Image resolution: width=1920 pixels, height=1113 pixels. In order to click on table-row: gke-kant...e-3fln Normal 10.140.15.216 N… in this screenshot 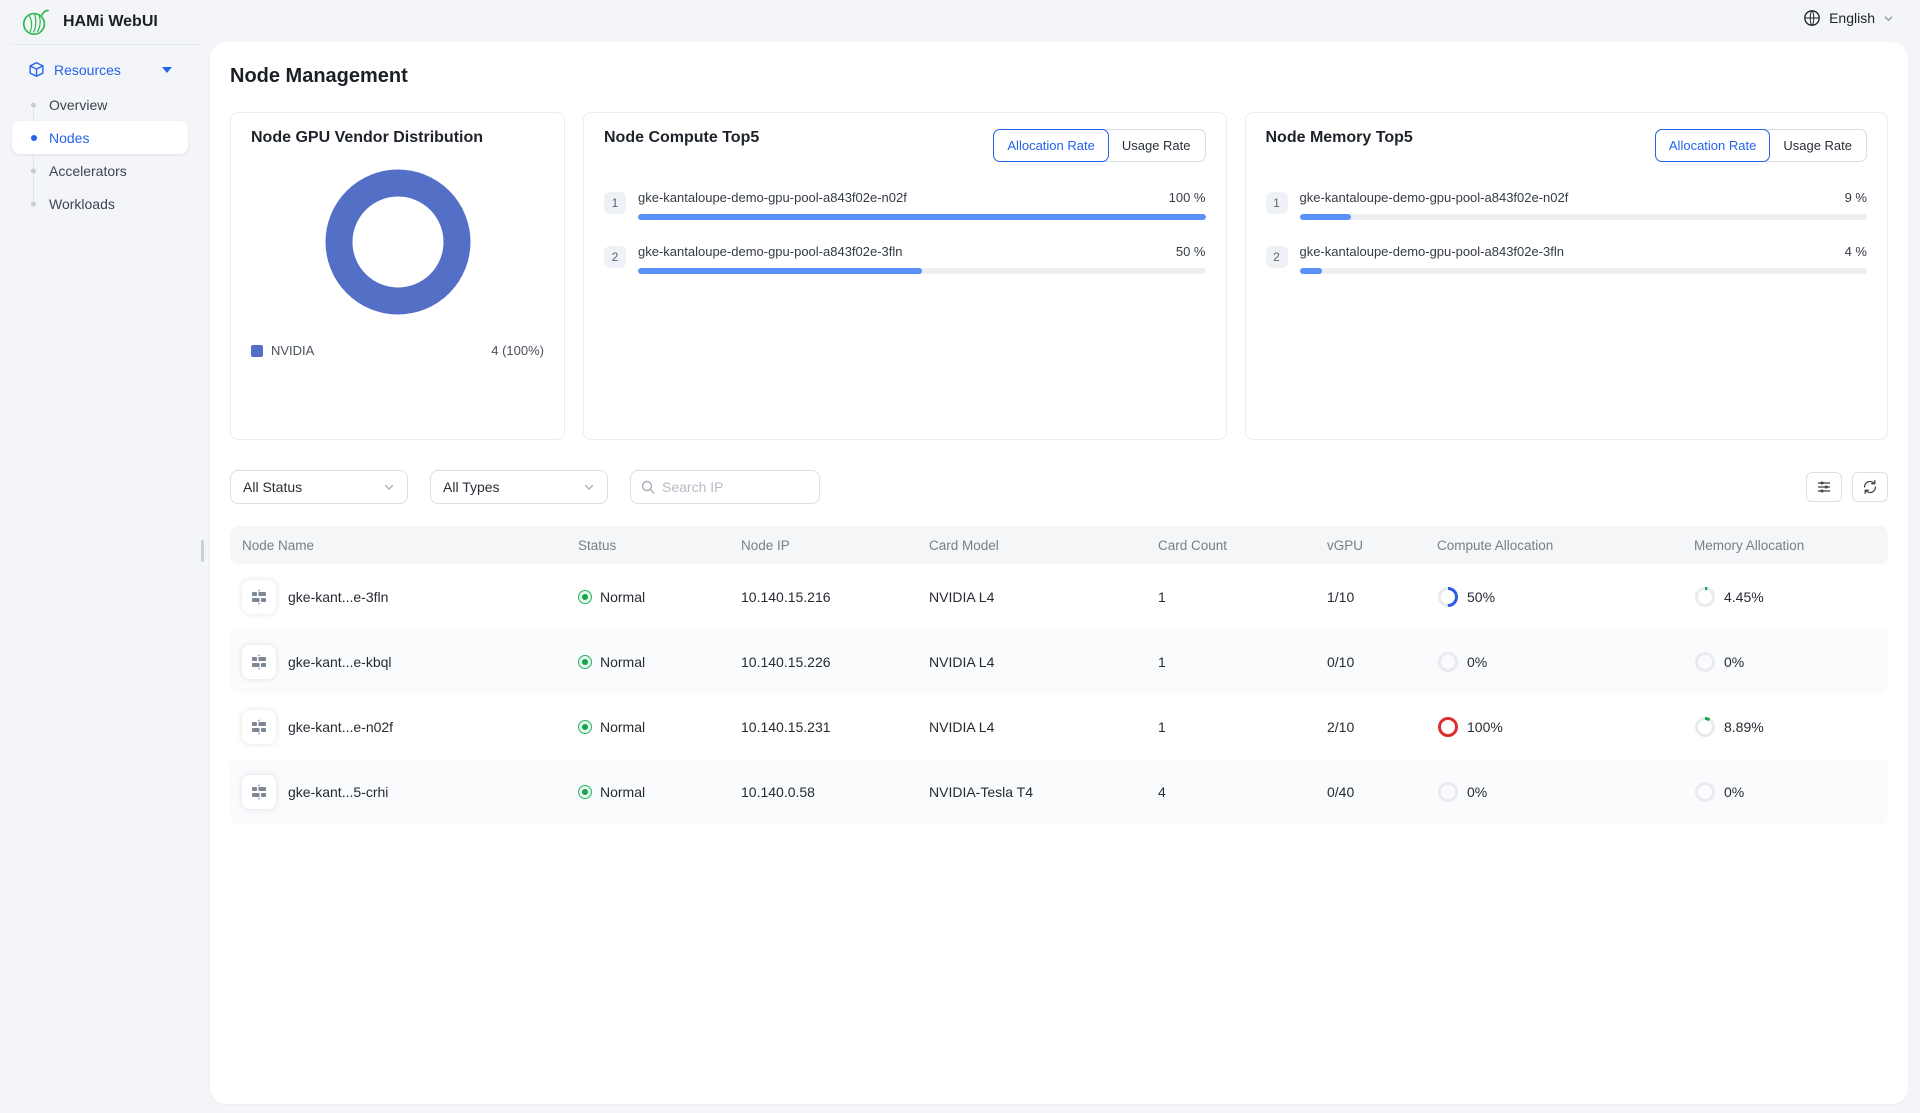, I will do `click(1059, 596)`.